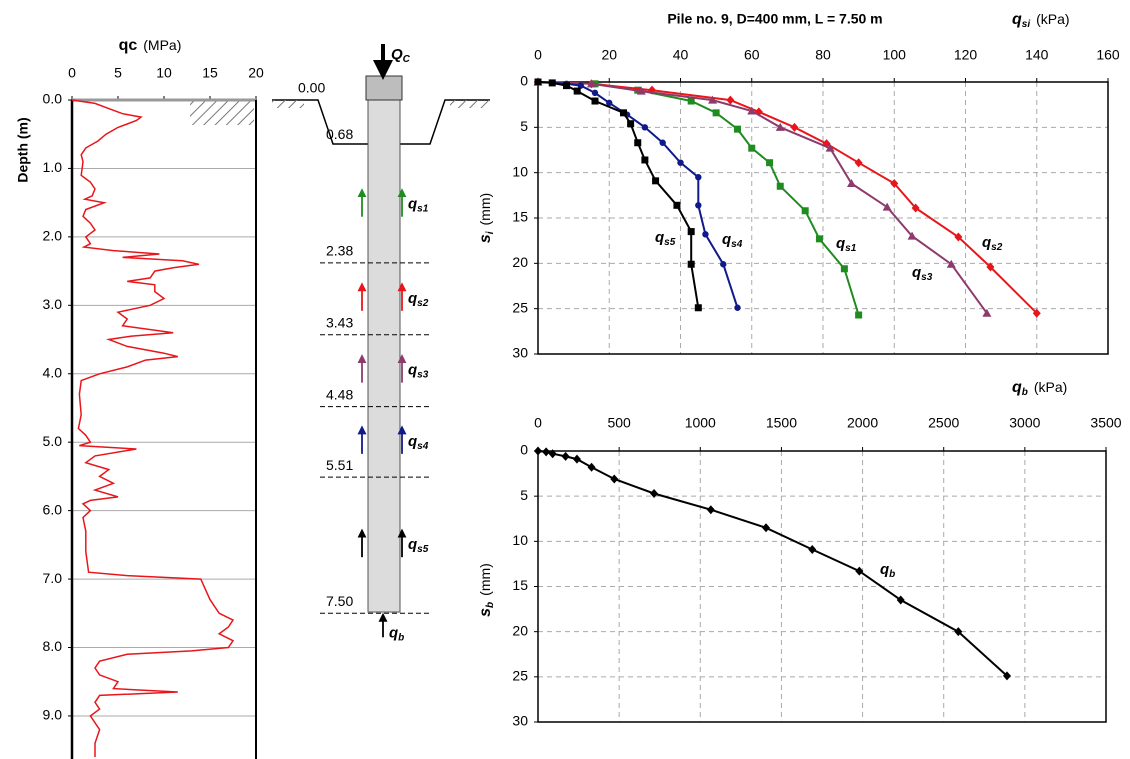 The image size is (1130, 759). What do you see at coordinates (53, 99) in the screenshot?
I see `y-tick-label: 0.0` at bounding box center [53, 99].